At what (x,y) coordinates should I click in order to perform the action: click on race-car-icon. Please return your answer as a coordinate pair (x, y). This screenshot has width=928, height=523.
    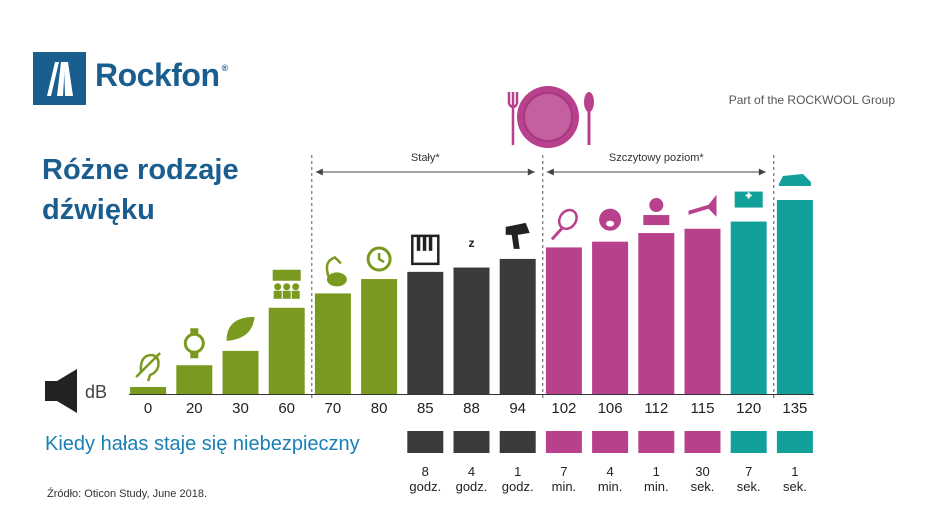
    Looking at the image, I should click on (794, 180).